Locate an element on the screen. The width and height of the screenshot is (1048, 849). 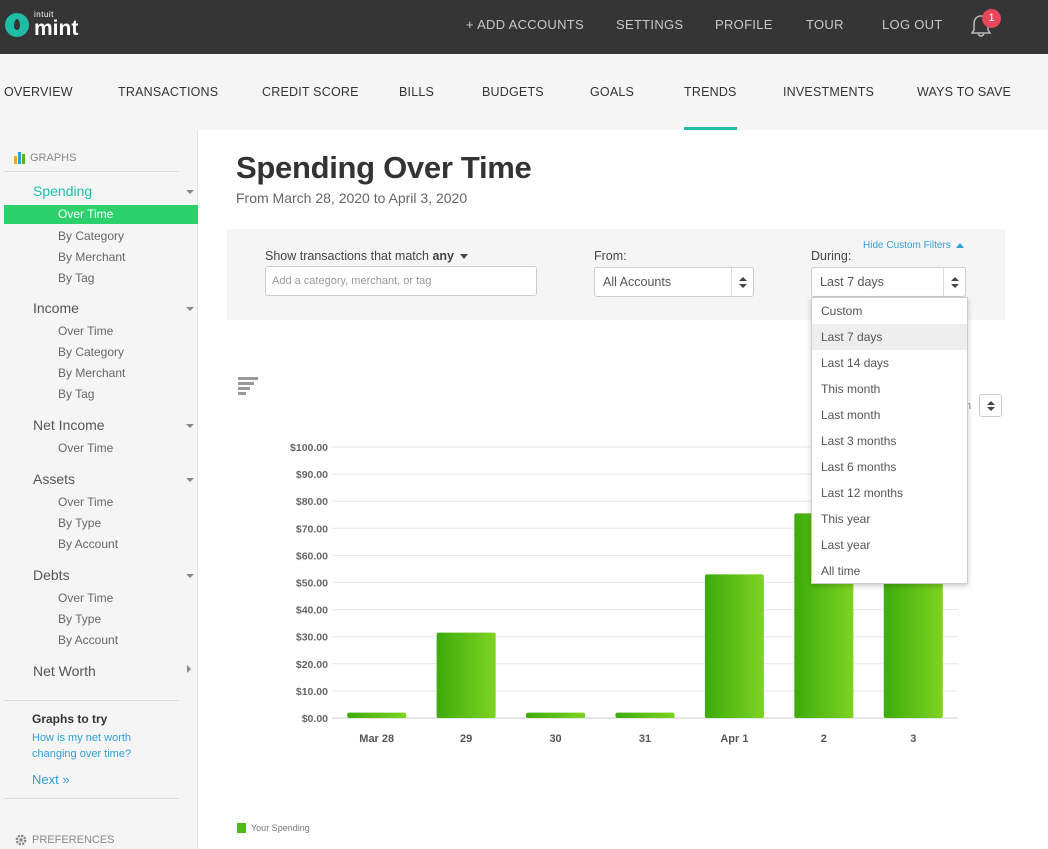
chevron-right-icon is located at coordinates (189, 669).